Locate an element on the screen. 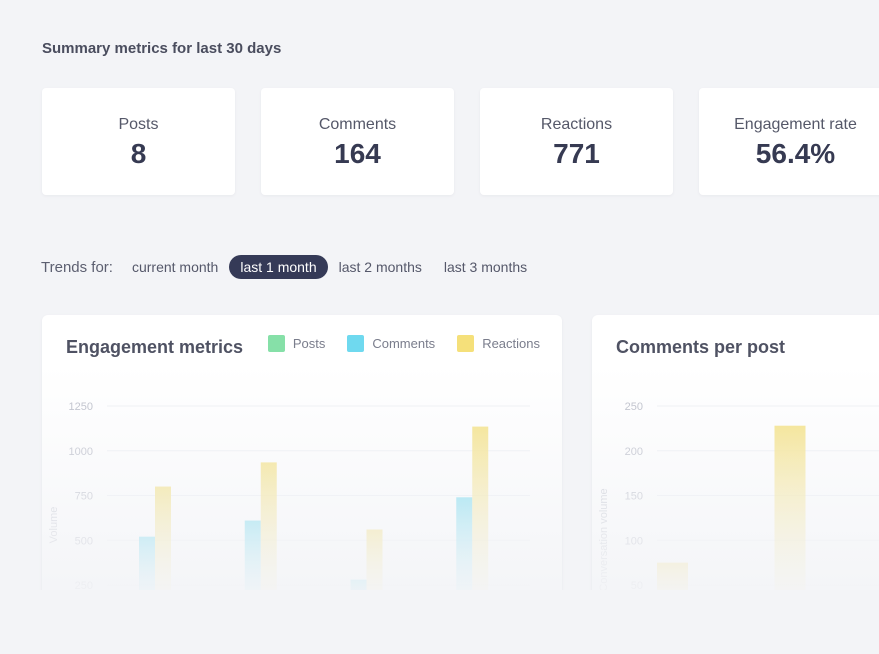  legend-item-comments: Comments is located at coordinates (391, 343).